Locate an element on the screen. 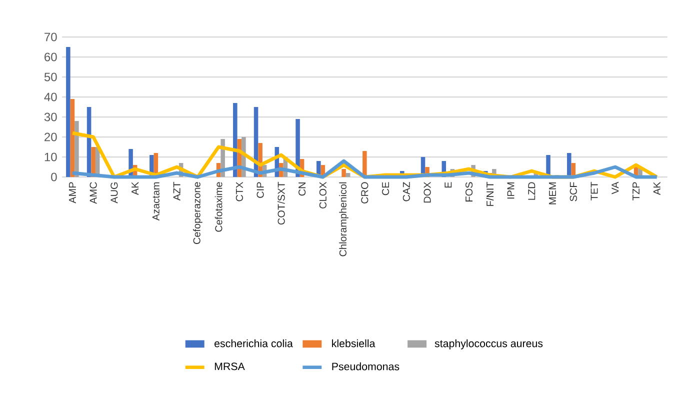  legend-label: Pseudomonas is located at coordinates (366, 366).